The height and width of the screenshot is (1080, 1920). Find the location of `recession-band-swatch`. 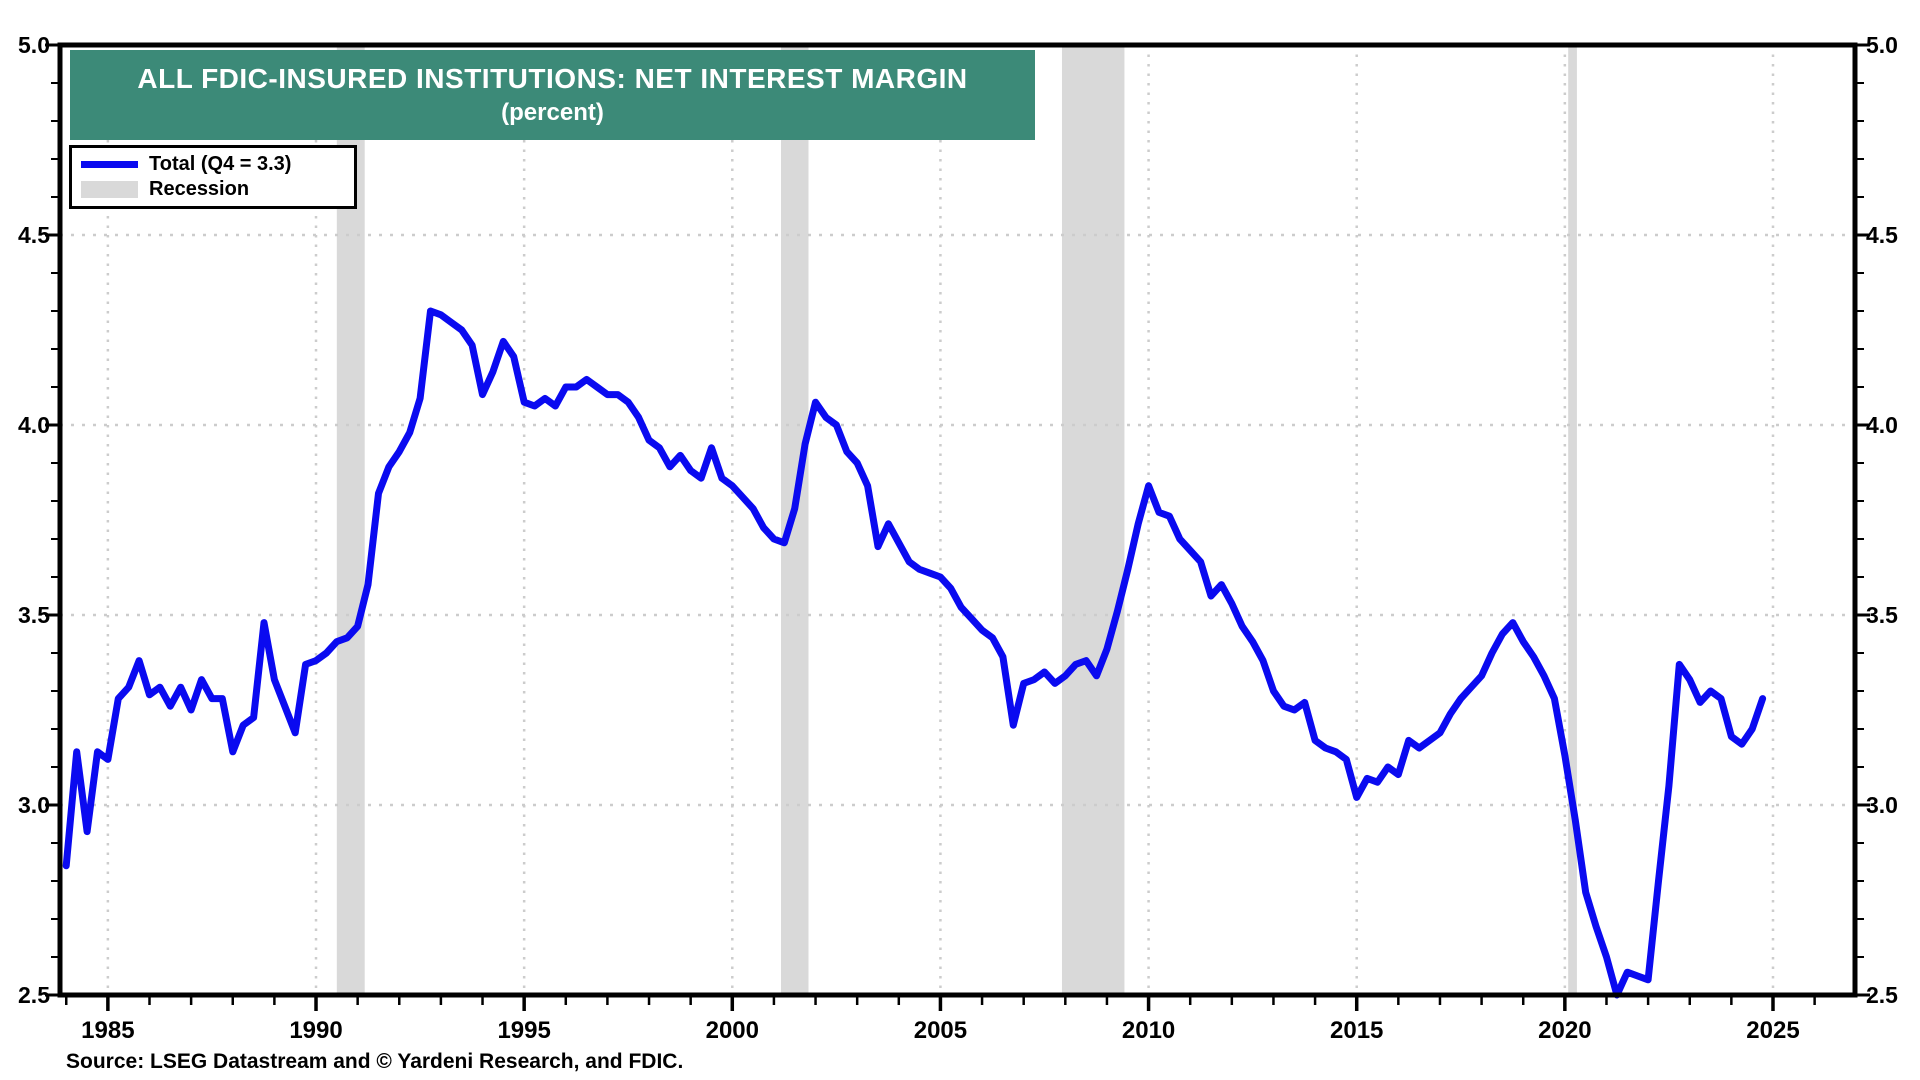

recession-band-swatch is located at coordinates (109, 189).